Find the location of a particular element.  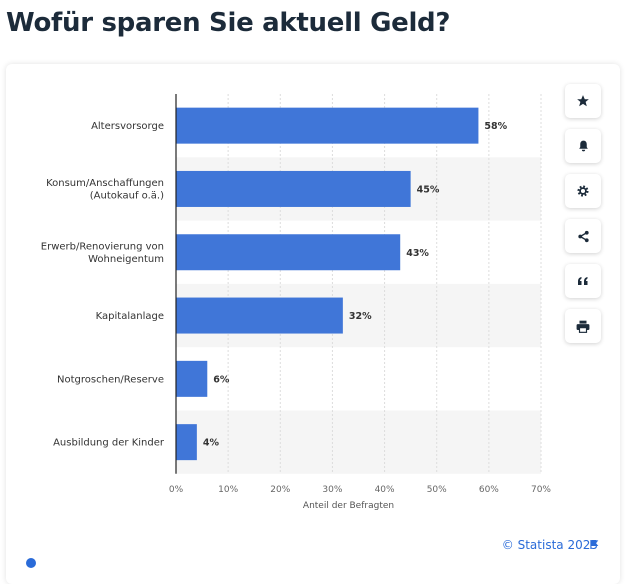

quote-icon is located at coordinates (583, 281).